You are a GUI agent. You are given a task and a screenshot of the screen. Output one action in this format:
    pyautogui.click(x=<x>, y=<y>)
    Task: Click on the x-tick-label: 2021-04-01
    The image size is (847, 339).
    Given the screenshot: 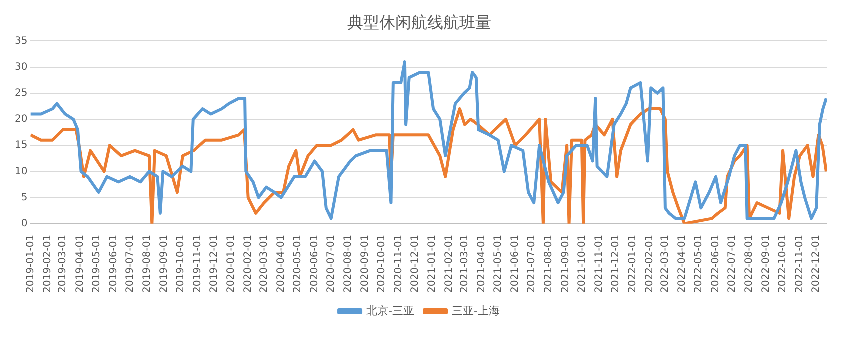 What is the action you would take?
    pyautogui.click(x=482, y=264)
    